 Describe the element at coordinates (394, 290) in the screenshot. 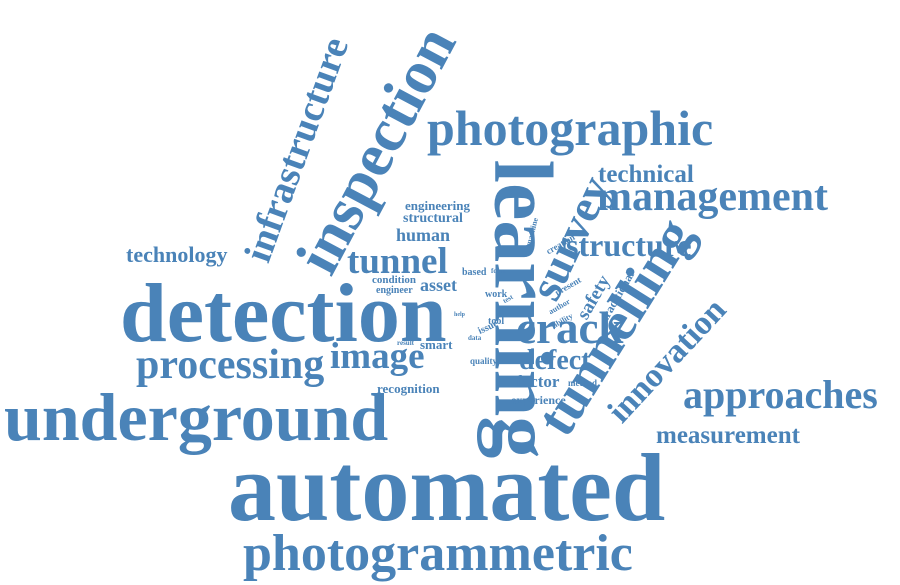

I see `word-engineer: engineer` at that location.